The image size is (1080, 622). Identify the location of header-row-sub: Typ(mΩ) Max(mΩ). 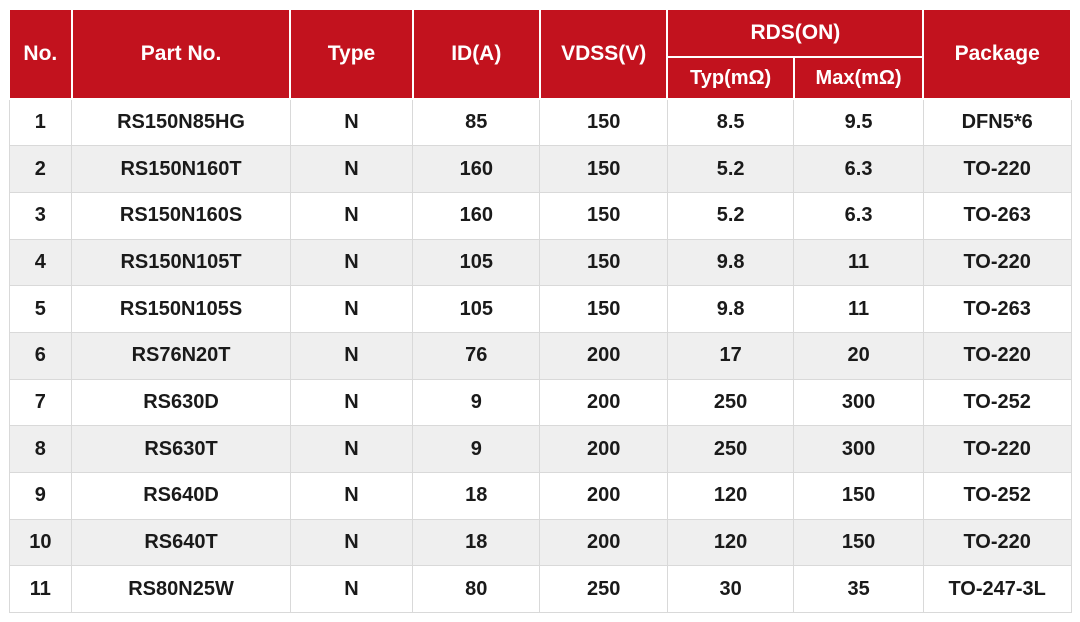
(540, 78).